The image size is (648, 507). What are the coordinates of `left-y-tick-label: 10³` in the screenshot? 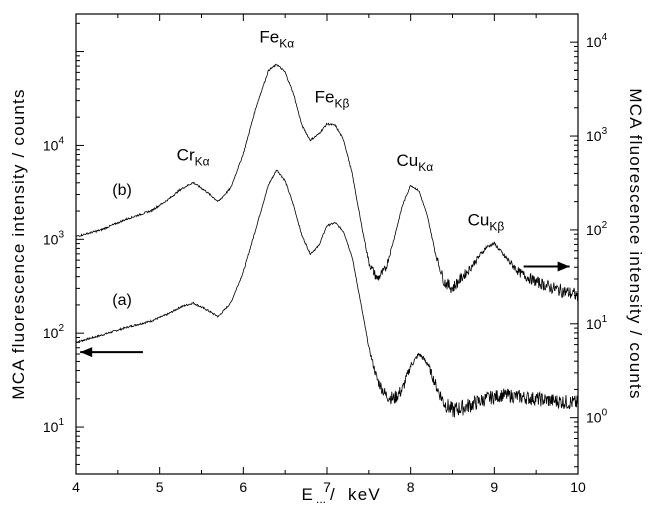 It's located at (54, 238).